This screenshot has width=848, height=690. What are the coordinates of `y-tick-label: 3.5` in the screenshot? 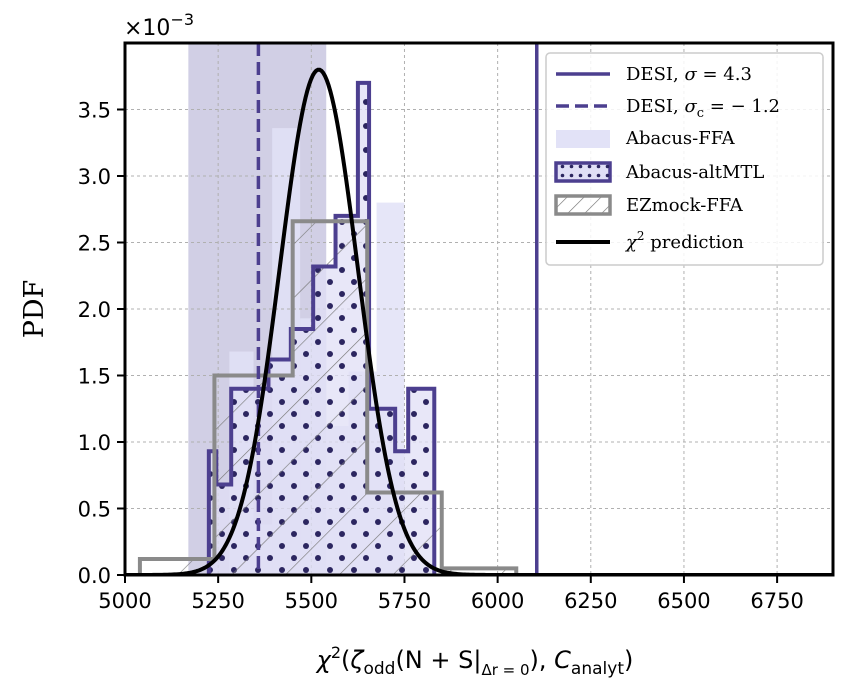 It's located at (94, 111).